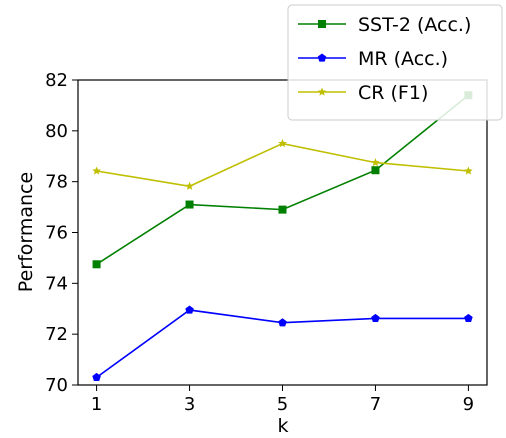  I want to click on series-mr, so click(282, 343).